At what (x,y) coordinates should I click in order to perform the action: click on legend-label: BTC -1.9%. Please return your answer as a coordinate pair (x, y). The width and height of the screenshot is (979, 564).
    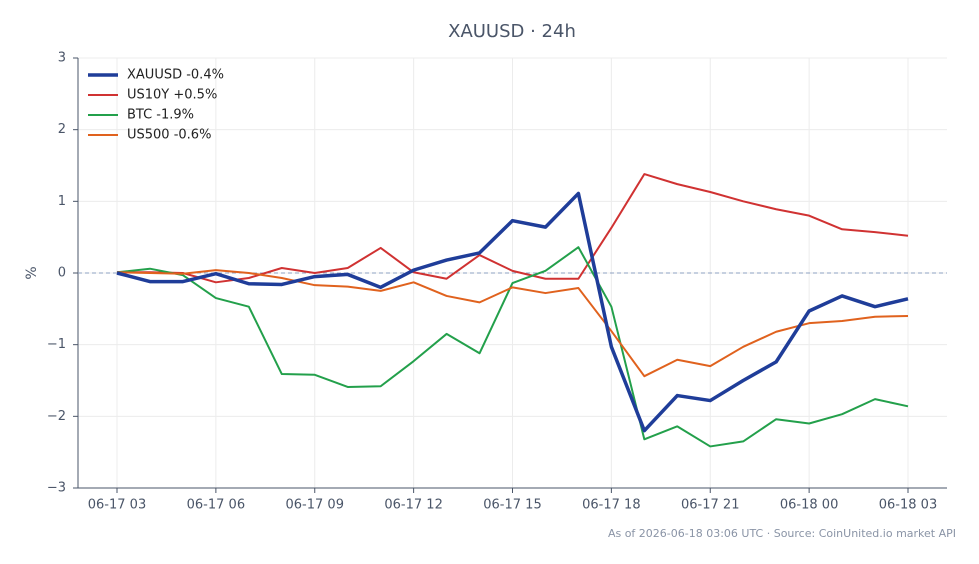
    Looking at the image, I should click on (160, 115).